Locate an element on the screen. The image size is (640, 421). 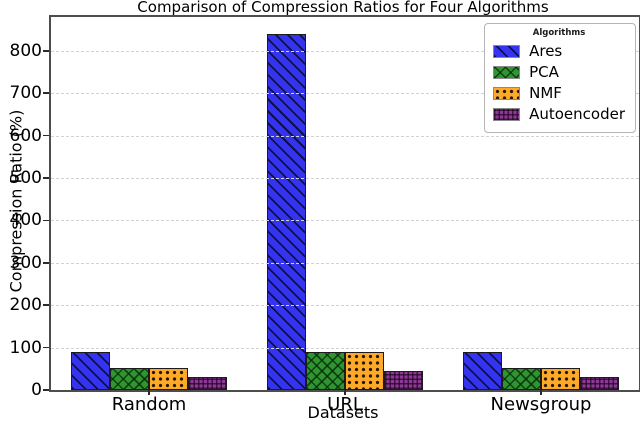
y-tick-label: 400 is located at coordinates (25, 220).